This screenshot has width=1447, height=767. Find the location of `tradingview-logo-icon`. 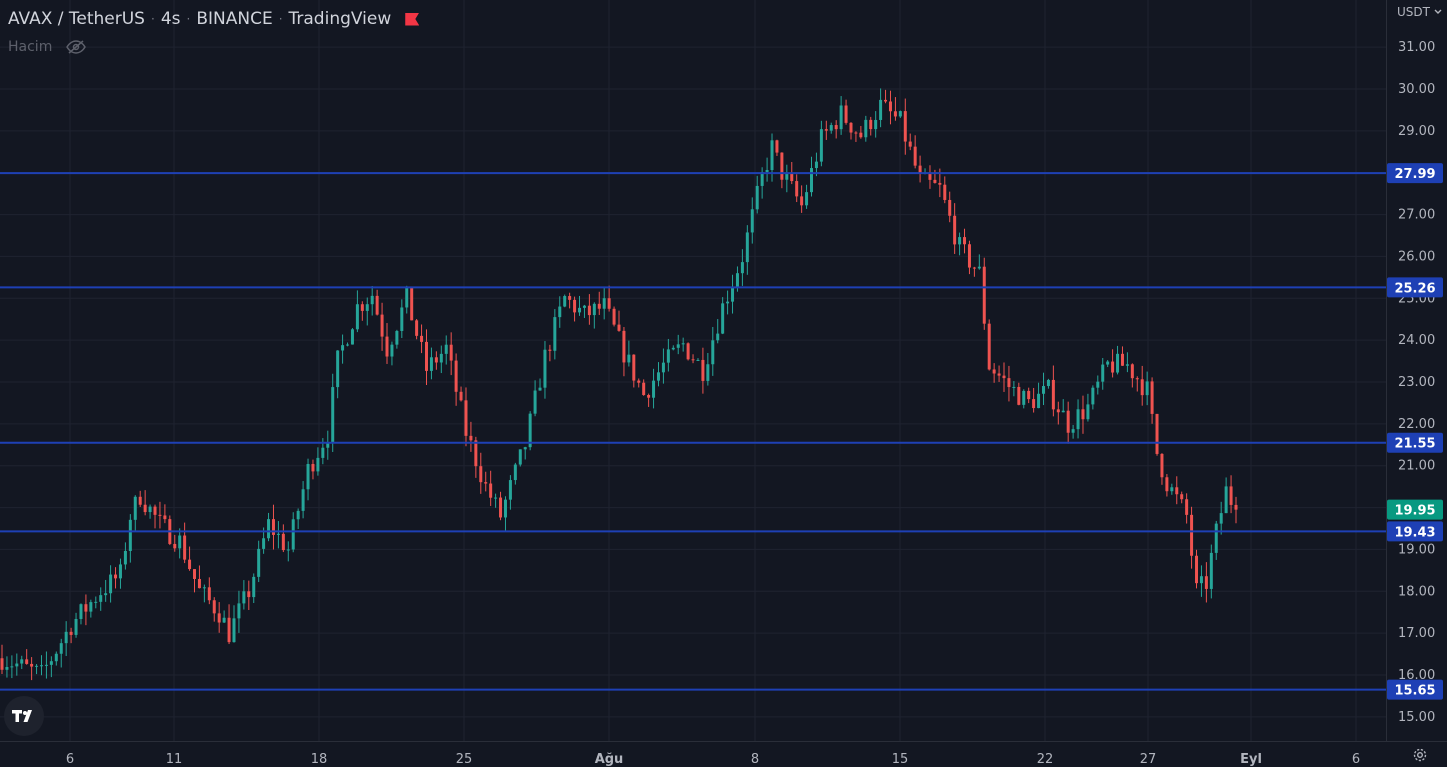

tradingview-logo-icon is located at coordinates (24, 716).